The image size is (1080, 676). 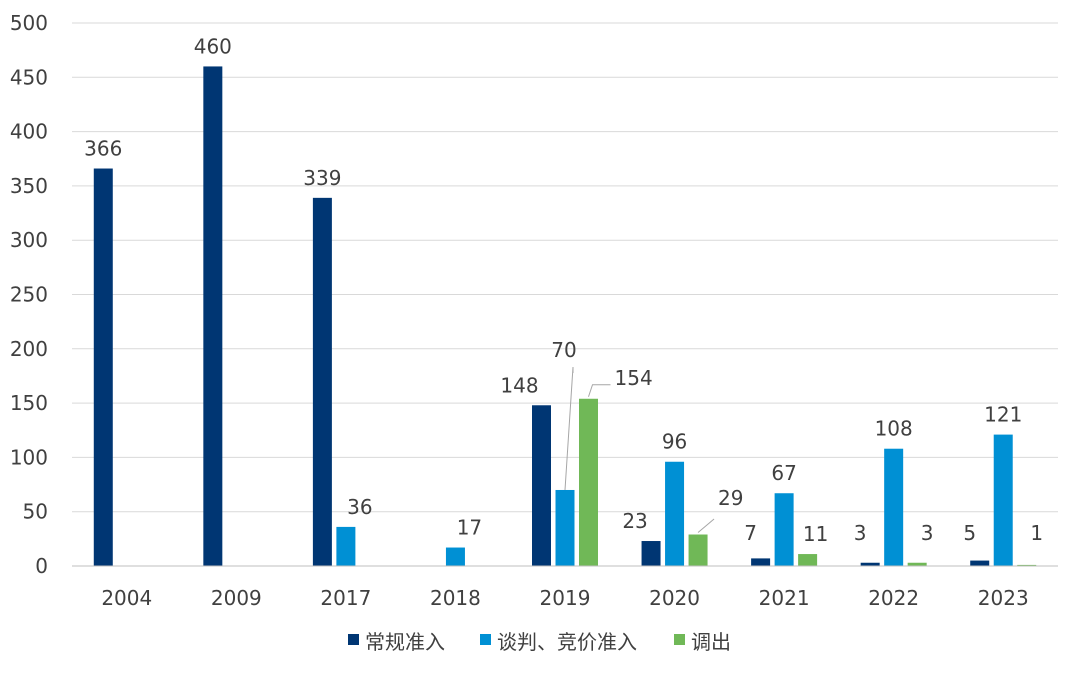 I want to click on data-label: 96, so click(x=674, y=442).